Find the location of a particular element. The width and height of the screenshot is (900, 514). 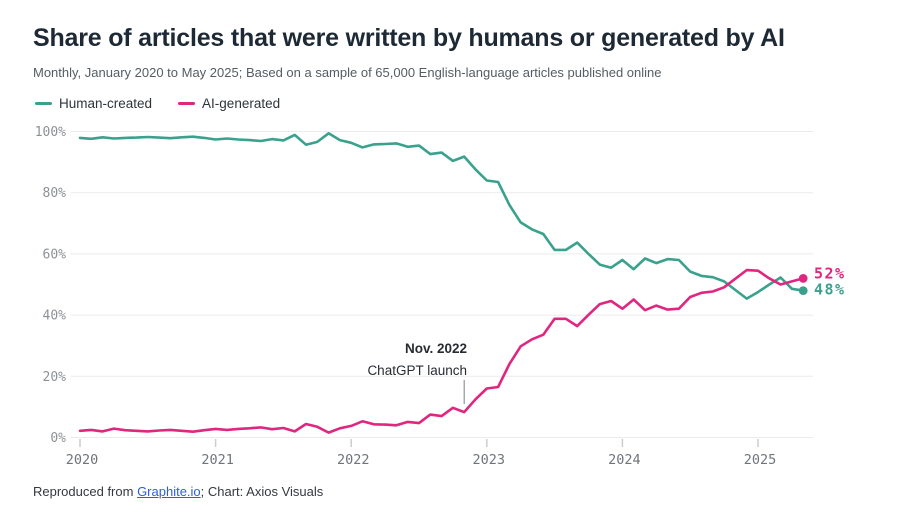

legend-swatch-ai-icon is located at coordinates (187, 103).